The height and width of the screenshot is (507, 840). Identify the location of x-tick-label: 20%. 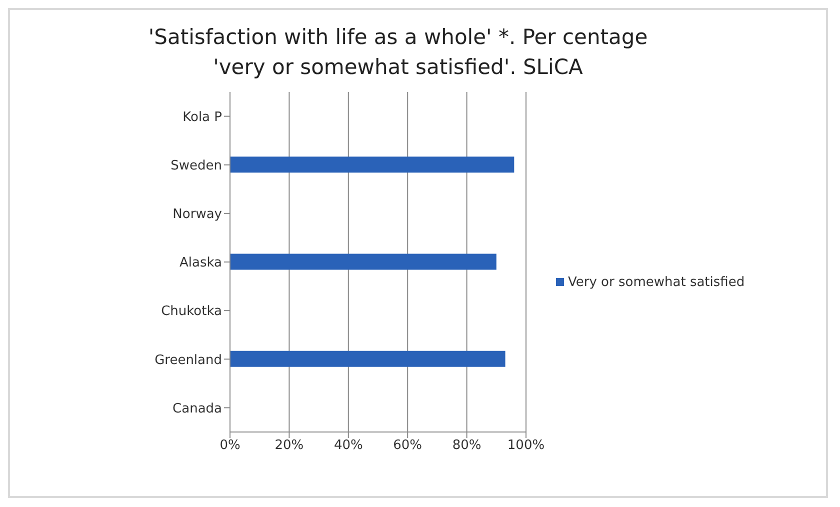
(289, 446).